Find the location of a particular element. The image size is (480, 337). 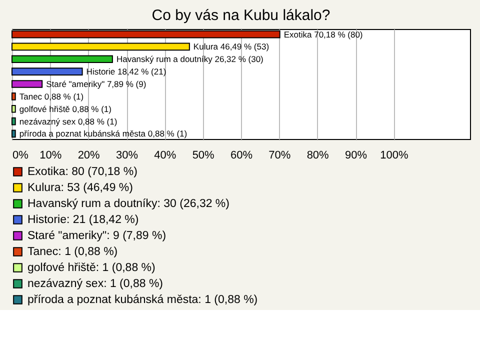

x-tick-label: 10% is located at coordinates (51, 156).